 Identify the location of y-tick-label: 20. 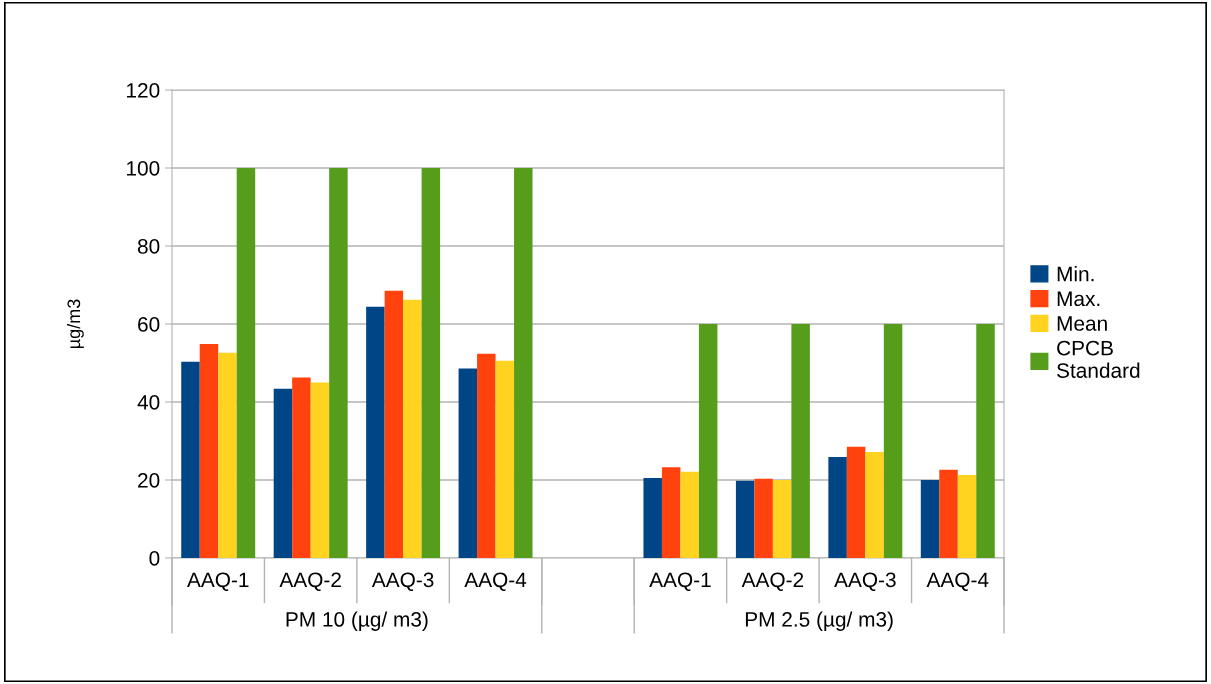
(149, 480).